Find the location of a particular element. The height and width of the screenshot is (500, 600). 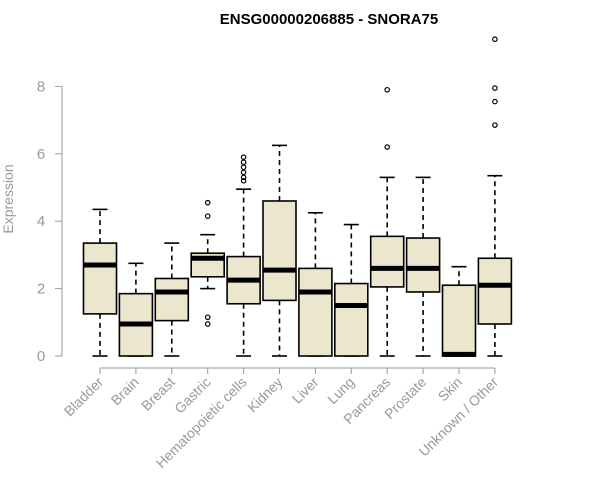

y-tick-label: 8 is located at coordinates (41, 86).